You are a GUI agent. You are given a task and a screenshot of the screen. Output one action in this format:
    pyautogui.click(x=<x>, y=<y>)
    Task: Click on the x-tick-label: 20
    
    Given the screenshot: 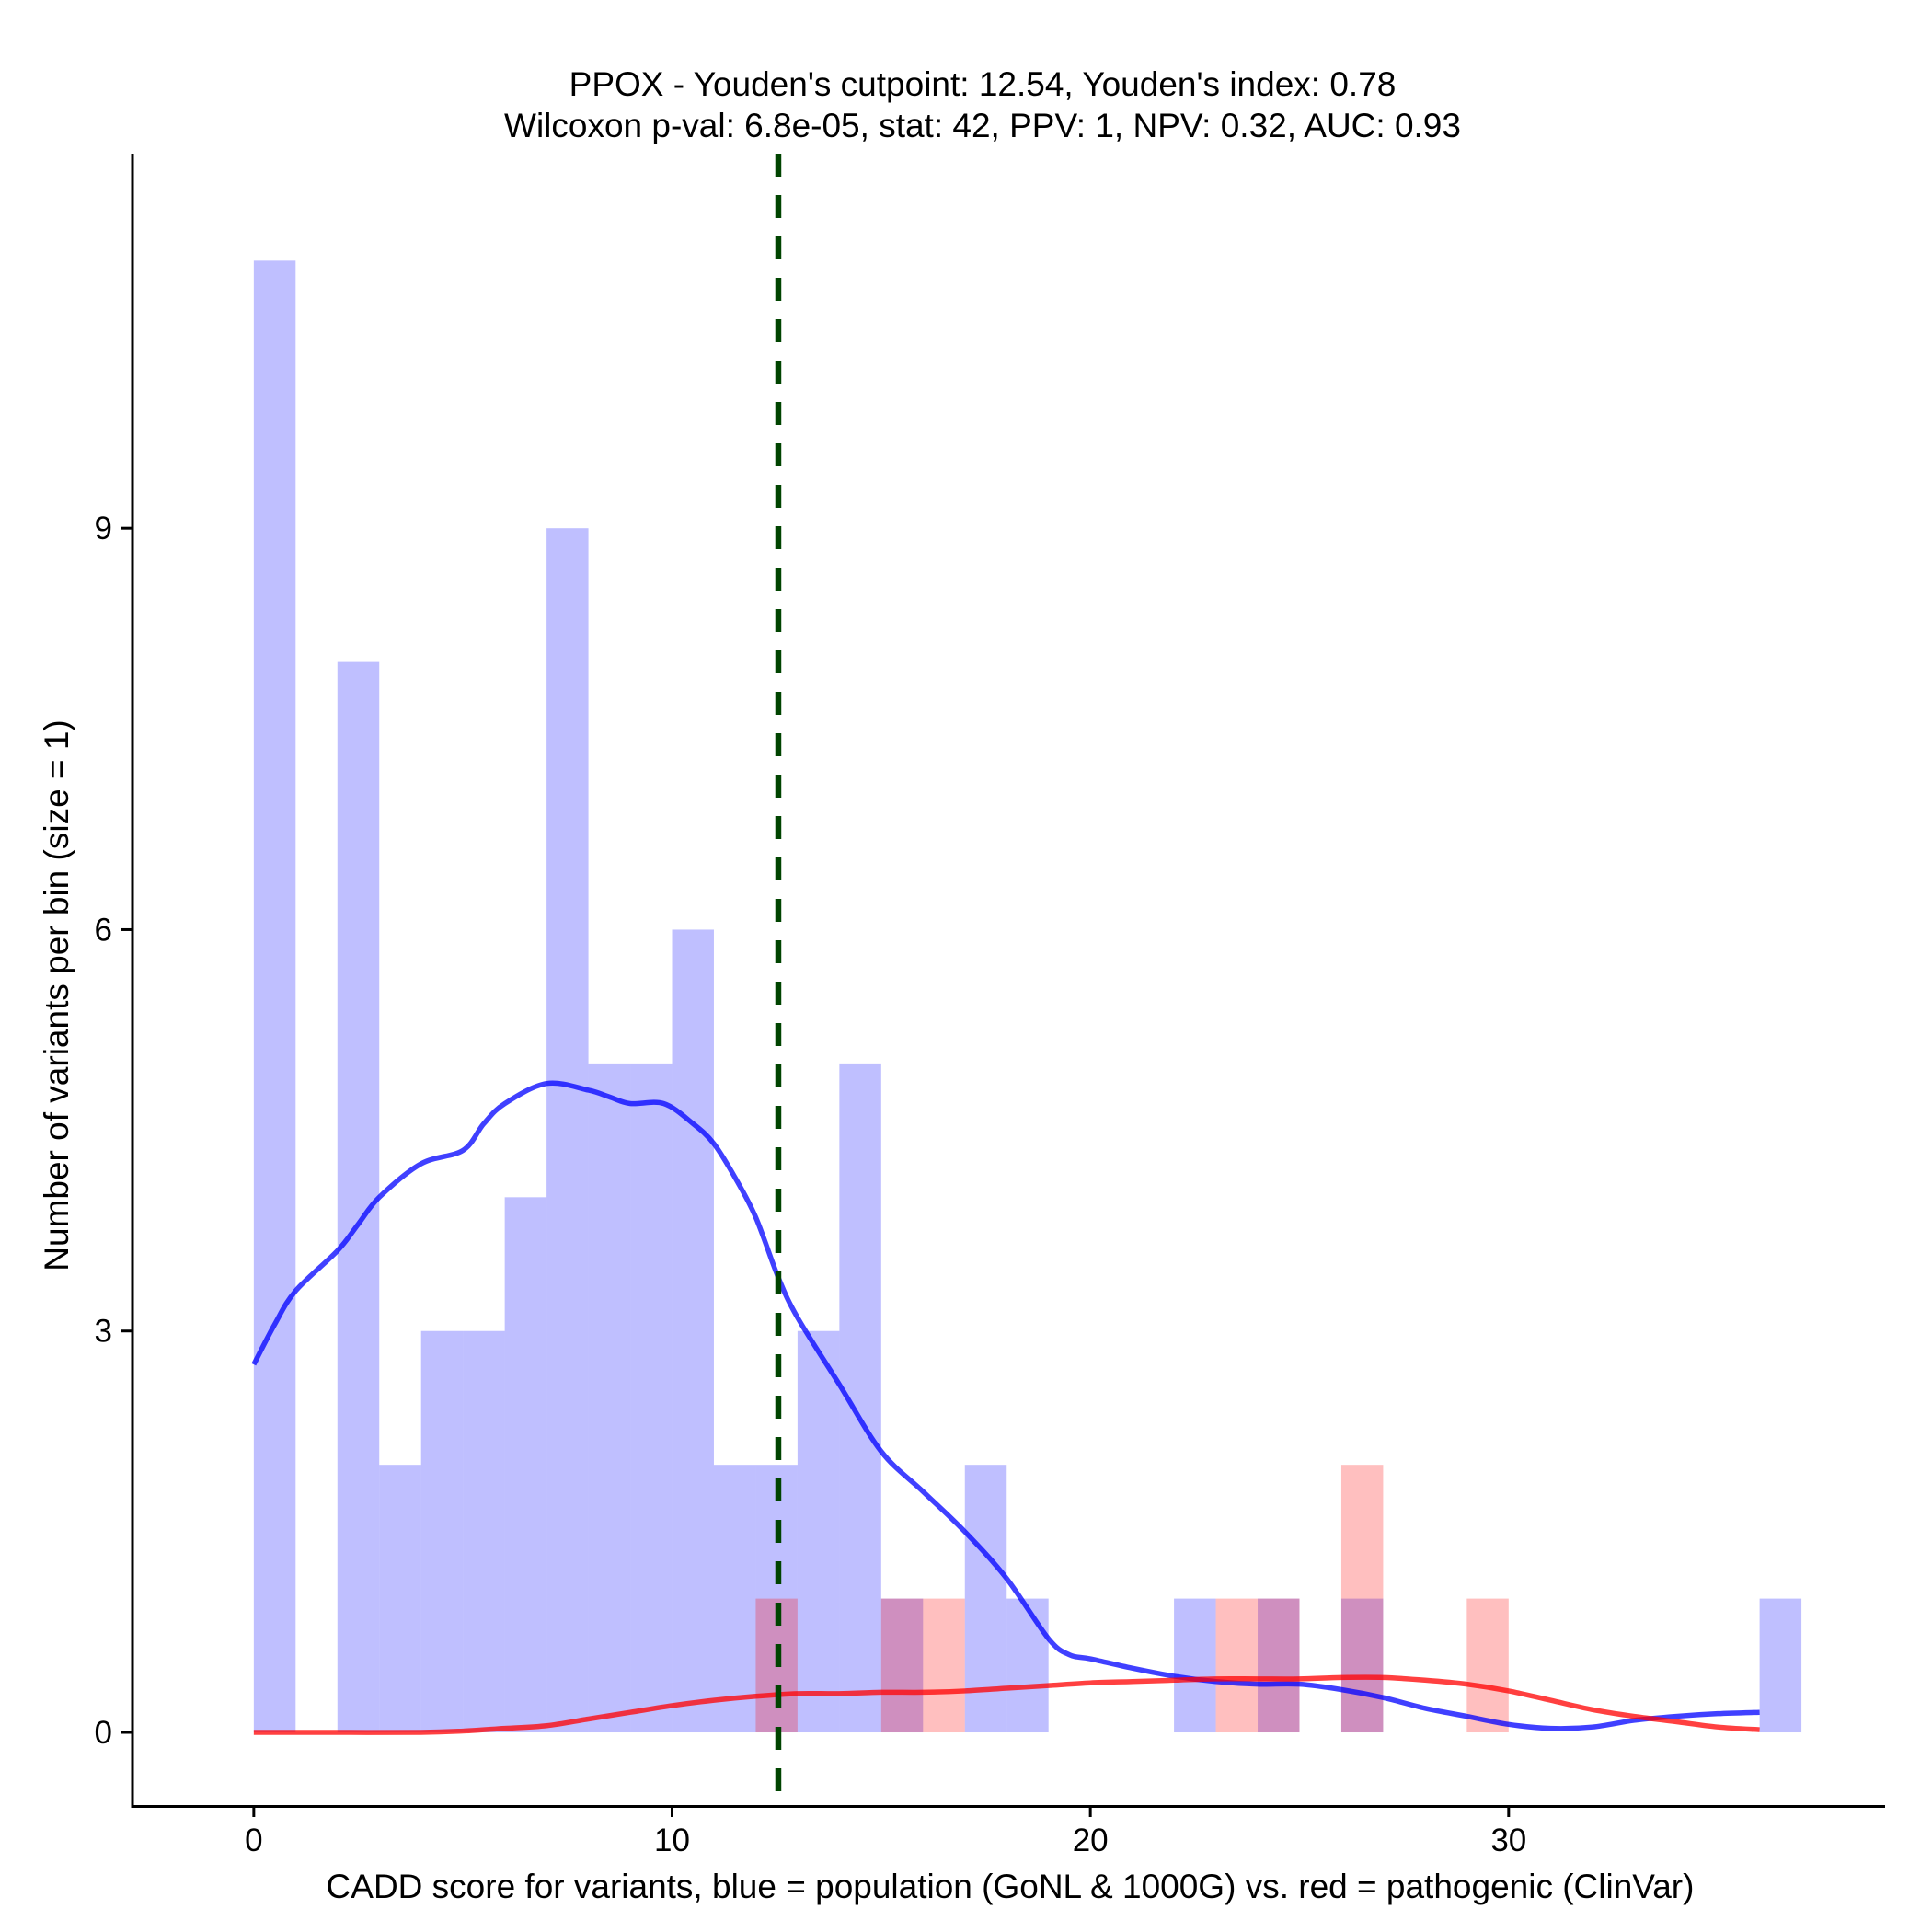 What is the action you would take?
    pyautogui.click(x=1091, y=1840)
    